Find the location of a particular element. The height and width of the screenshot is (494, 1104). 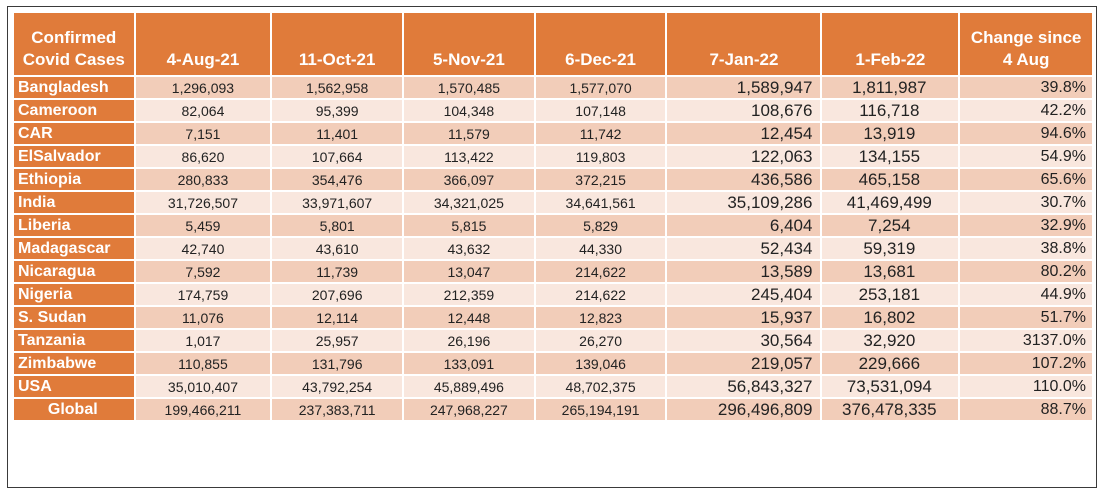

value-cell: 1,589,947 is located at coordinates (744, 87).